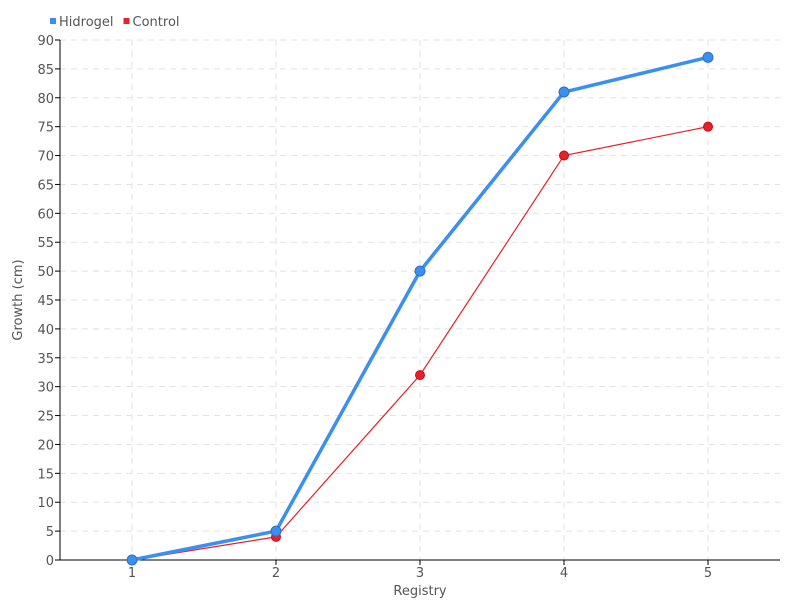 Image resolution: width=800 pixels, height=604 pixels. What do you see at coordinates (132, 573) in the screenshot?
I see `x-tick-label: 1` at bounding box center [132, 573].